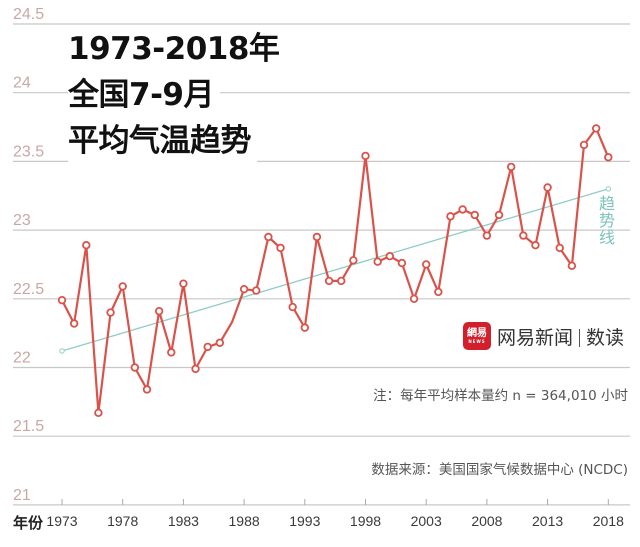 The width and height of the screenshot is (640, 547). I want to click on y-tick-label: 23.5, so click(28, 151).